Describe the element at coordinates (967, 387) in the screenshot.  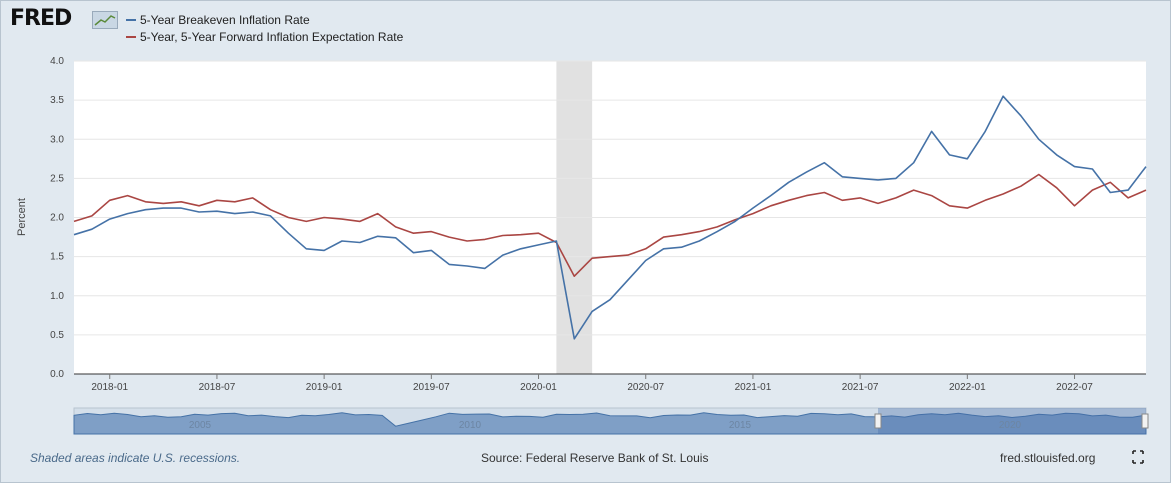
I see `x-tick-label: 2022-01` at that location.